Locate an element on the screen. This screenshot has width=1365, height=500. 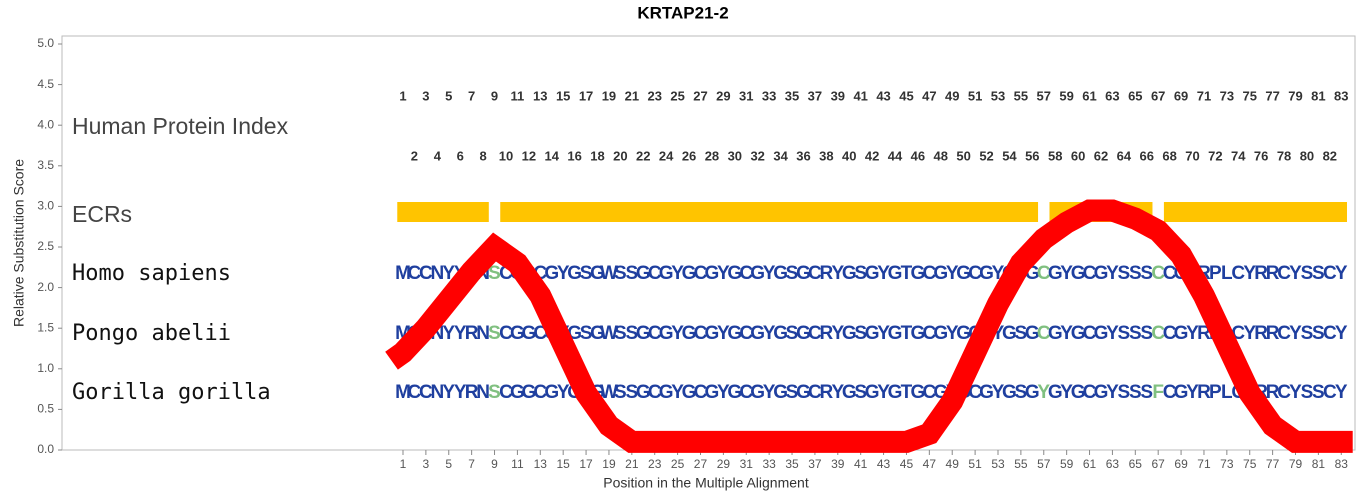
protein-index: 75 is located at coordinates (1249, 95).